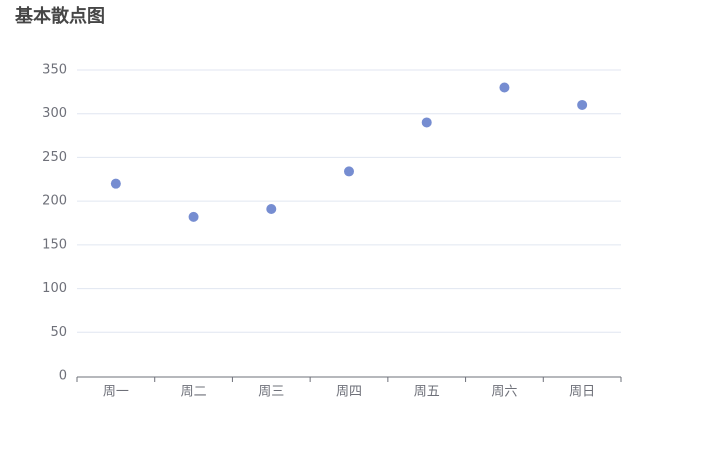  What do you see at coordinates (582, 392) in the screenshot?
I see `x-tick-label: 周日` at bounding box center [582, 392].